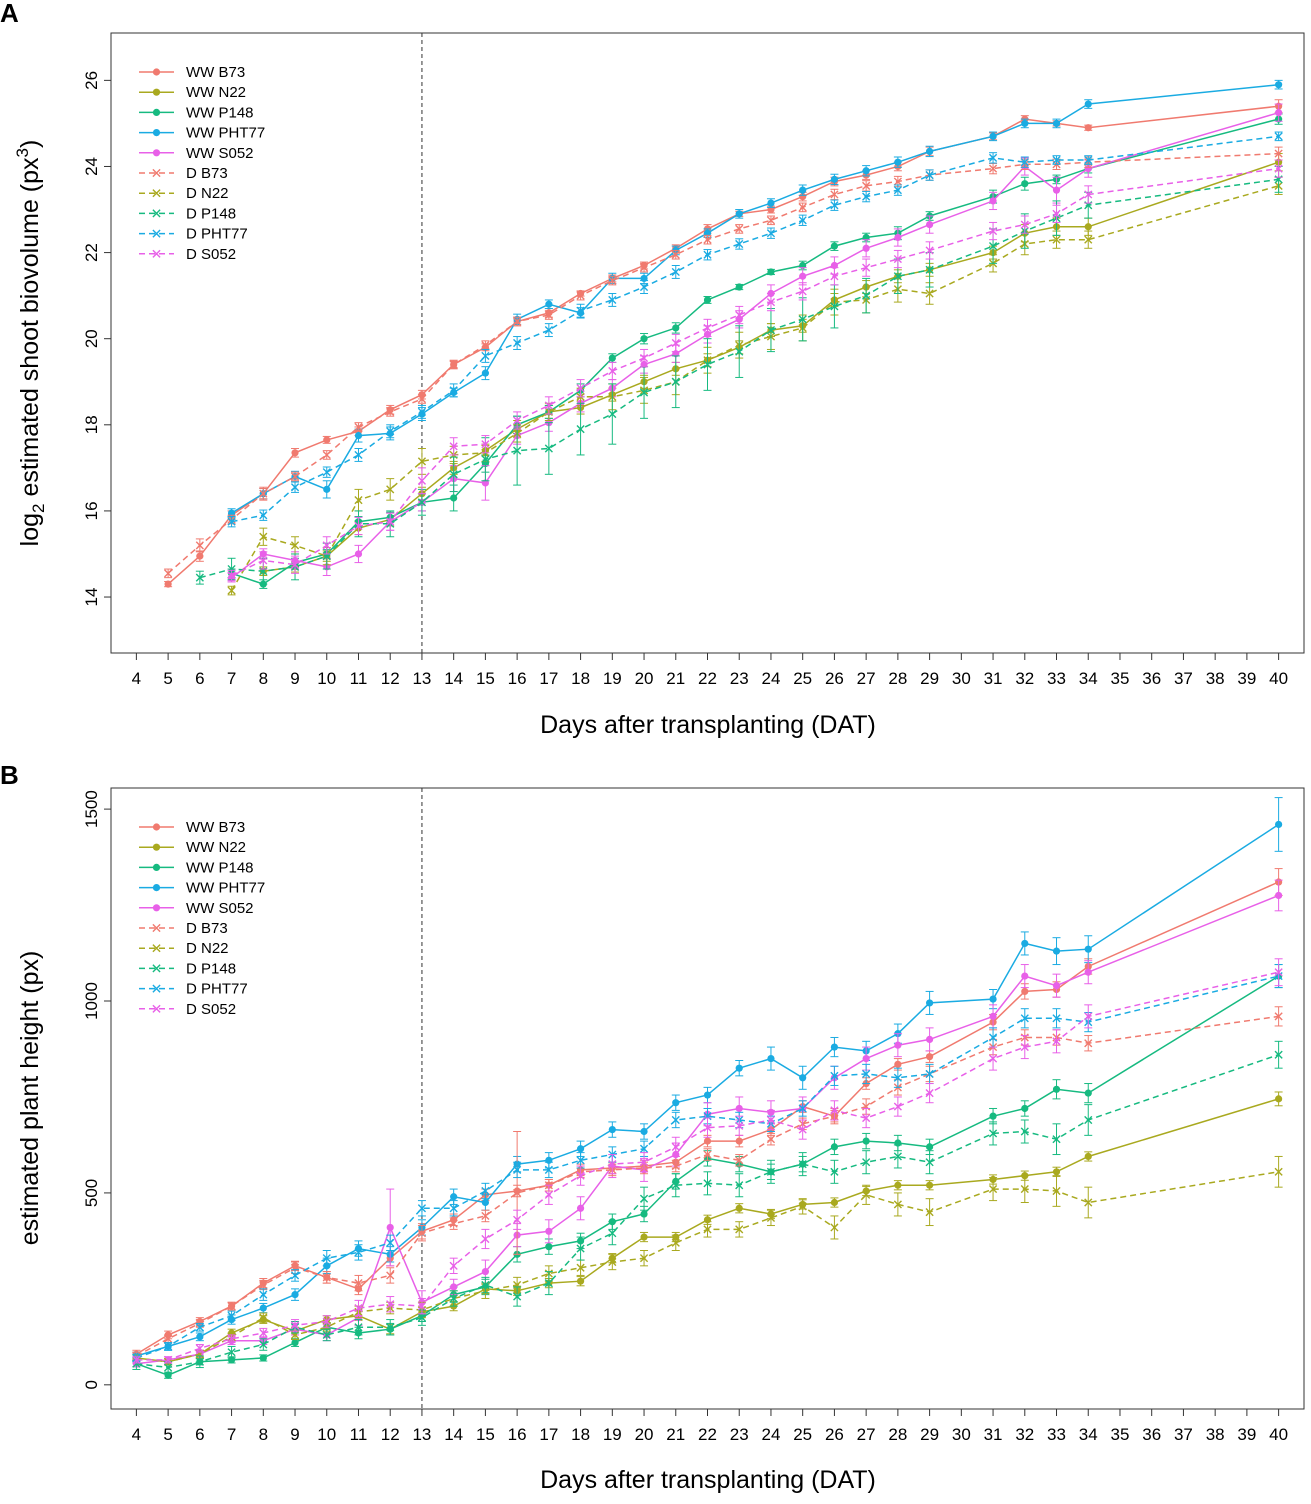  I want to click on y-tick-label: 16, so click(91, 510).